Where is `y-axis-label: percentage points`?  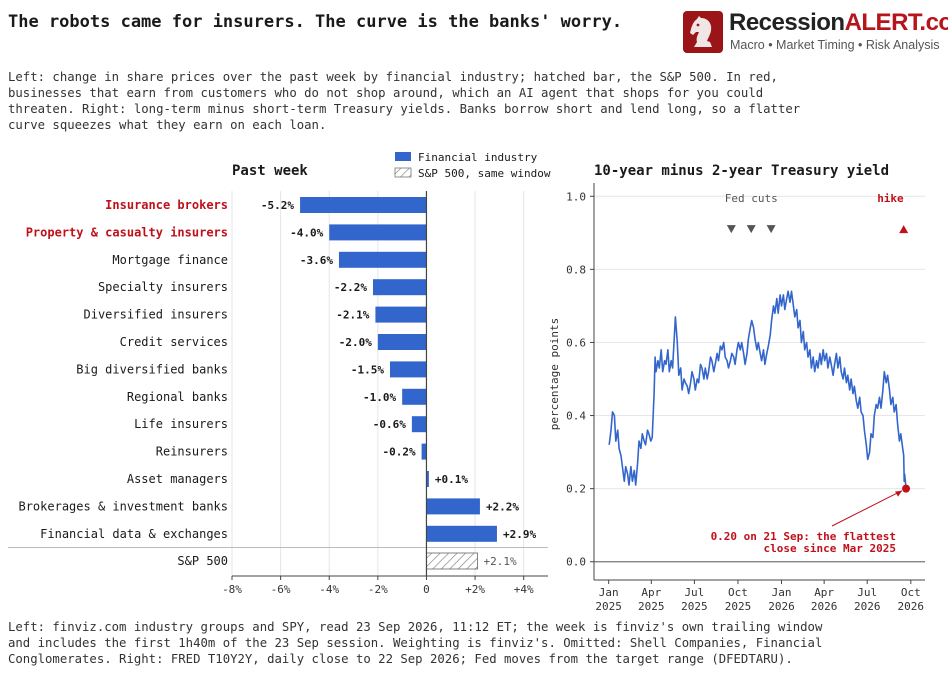 y-axis-label: percentage points is located at coordinates (554, 374).